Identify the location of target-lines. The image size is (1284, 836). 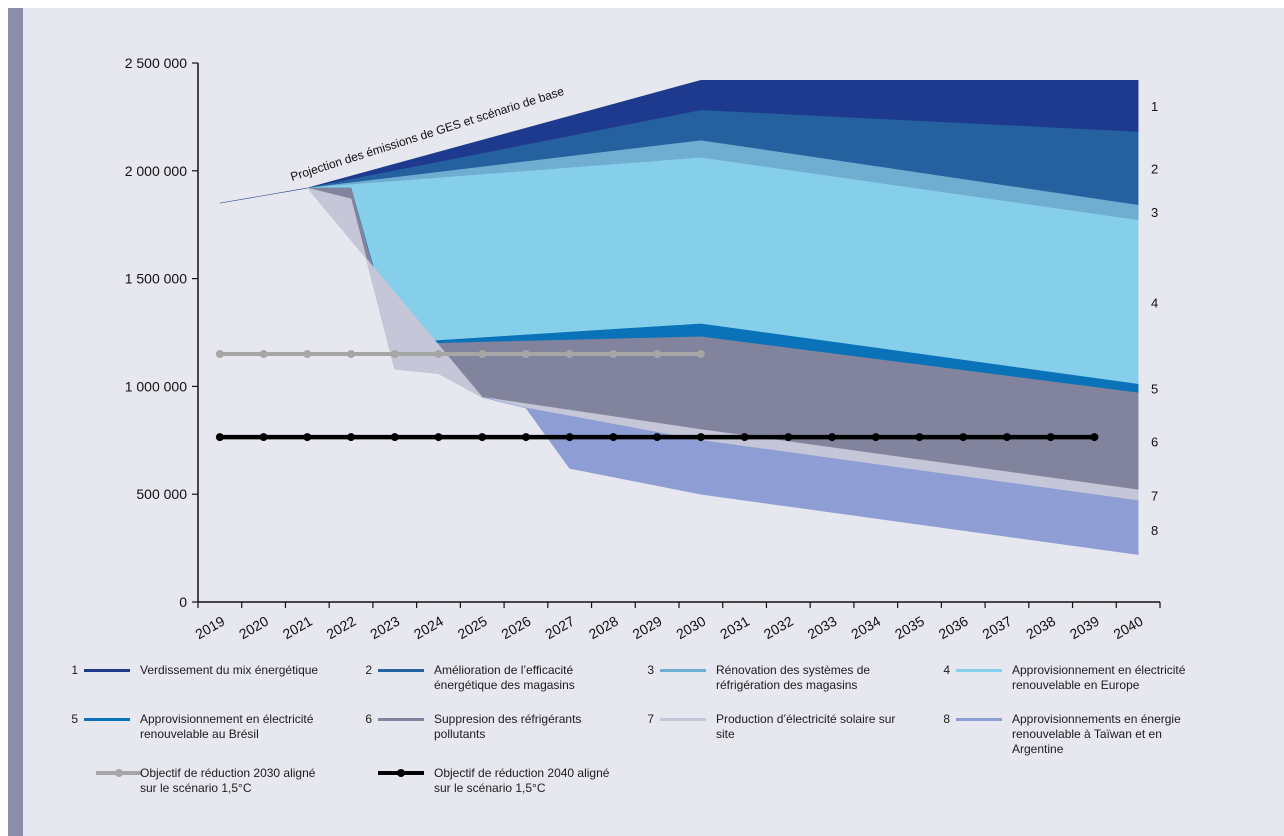
(657, 396).